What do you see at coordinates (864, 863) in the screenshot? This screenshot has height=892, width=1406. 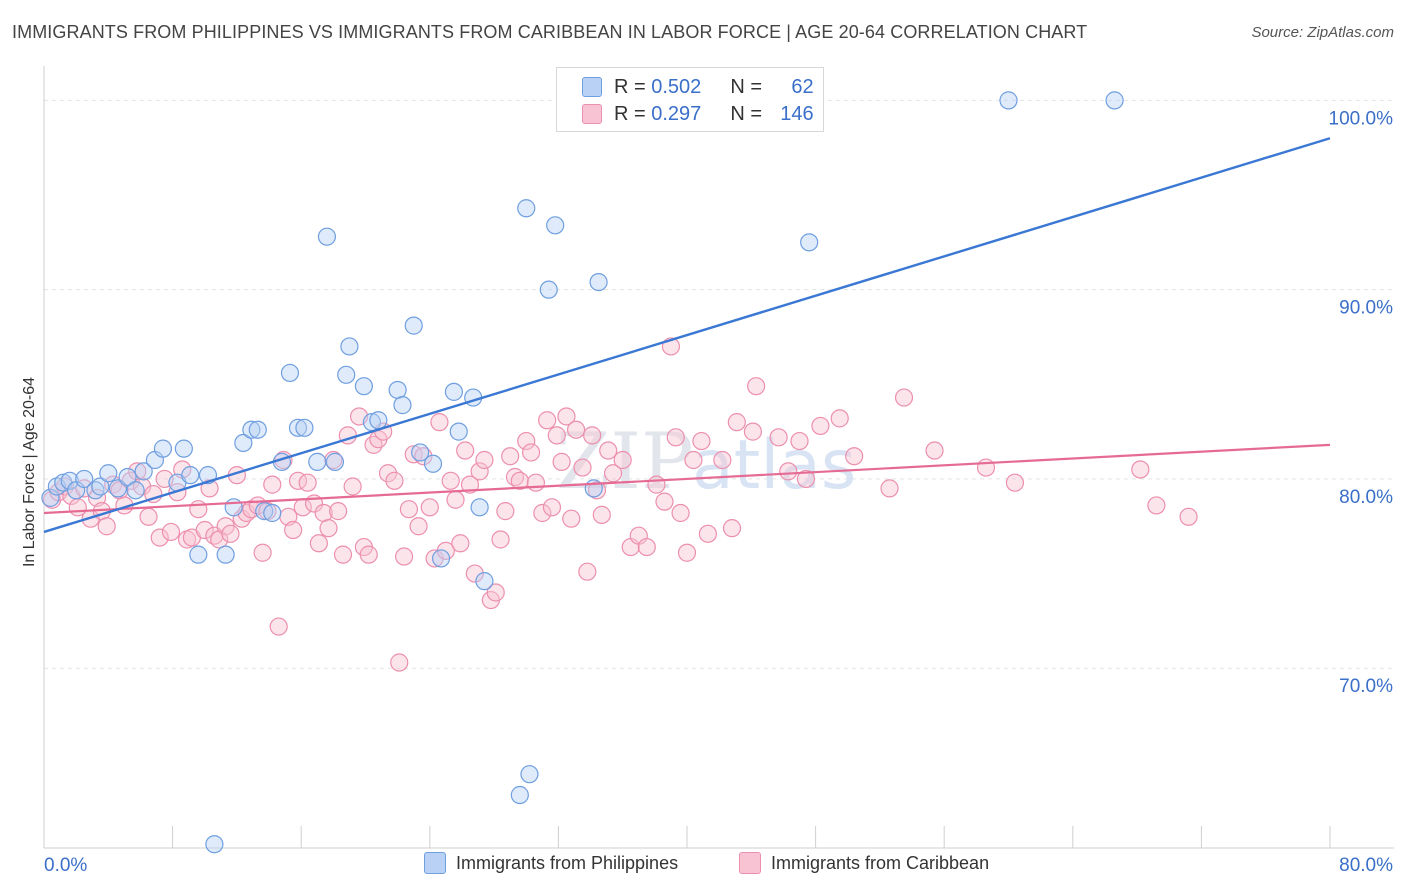 I see `legend-item-caribbean: Immigrants from Caribbean` at bounding box center [864, 863].